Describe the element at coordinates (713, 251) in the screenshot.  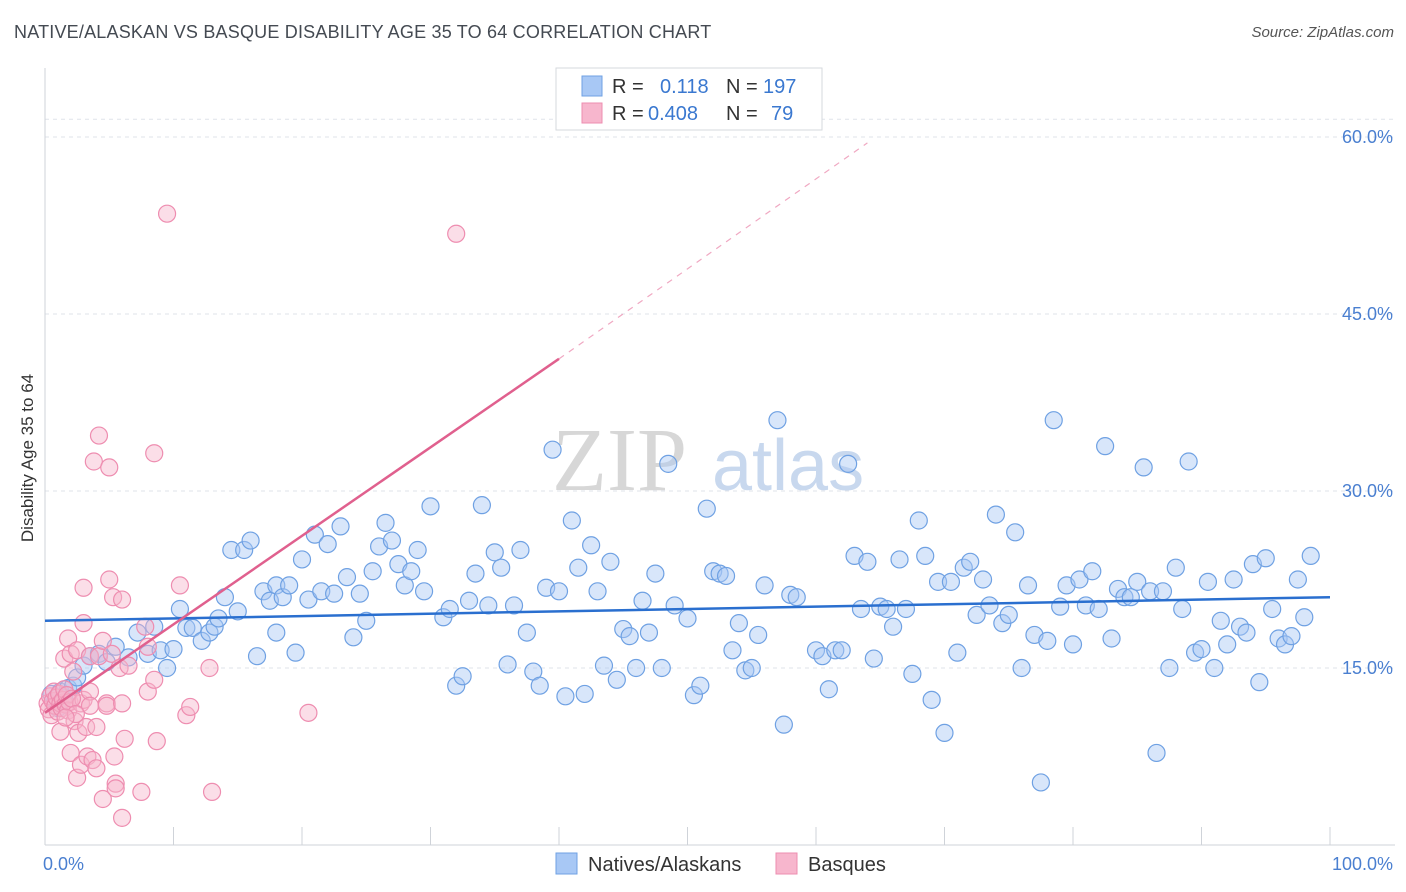
I see `trend-basques-extension` at that location.